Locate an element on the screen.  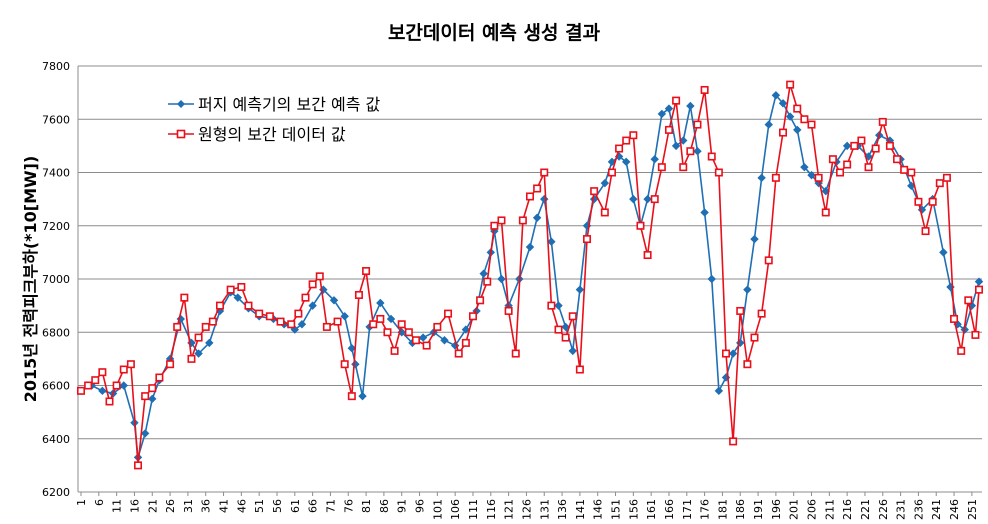
x-tick-label: 156 is located at coordinates (633, 509).